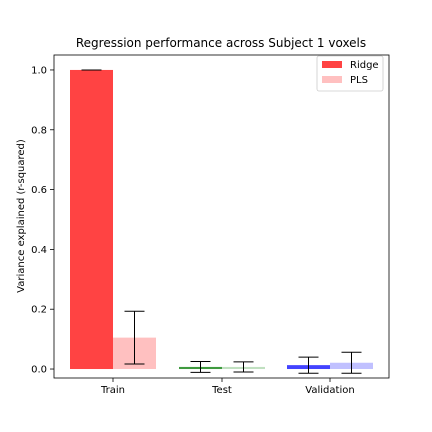 This screenshot has width=432, height=432. I want to click on bar-ridge-train, so click(91, 219).